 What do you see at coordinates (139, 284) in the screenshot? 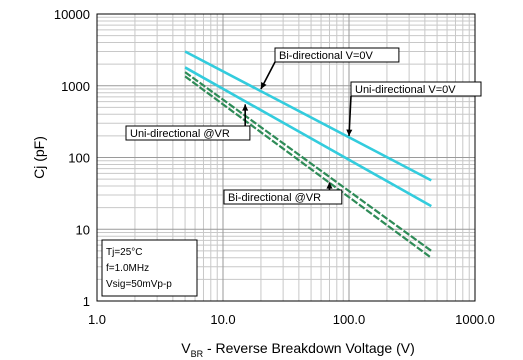
I see `condition-text: Vsig=50mVp-p` at bounding box center [139, 284].